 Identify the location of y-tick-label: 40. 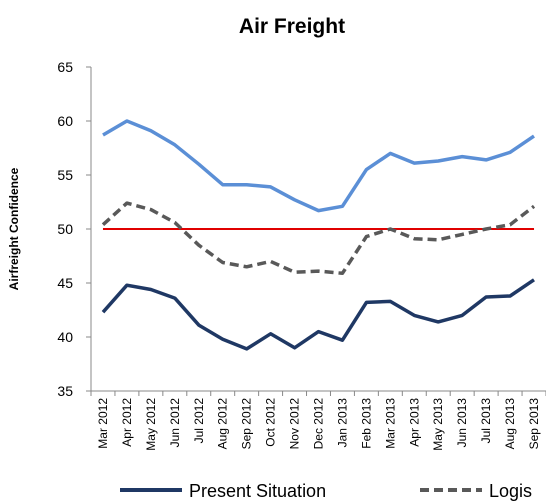
(65, 337).